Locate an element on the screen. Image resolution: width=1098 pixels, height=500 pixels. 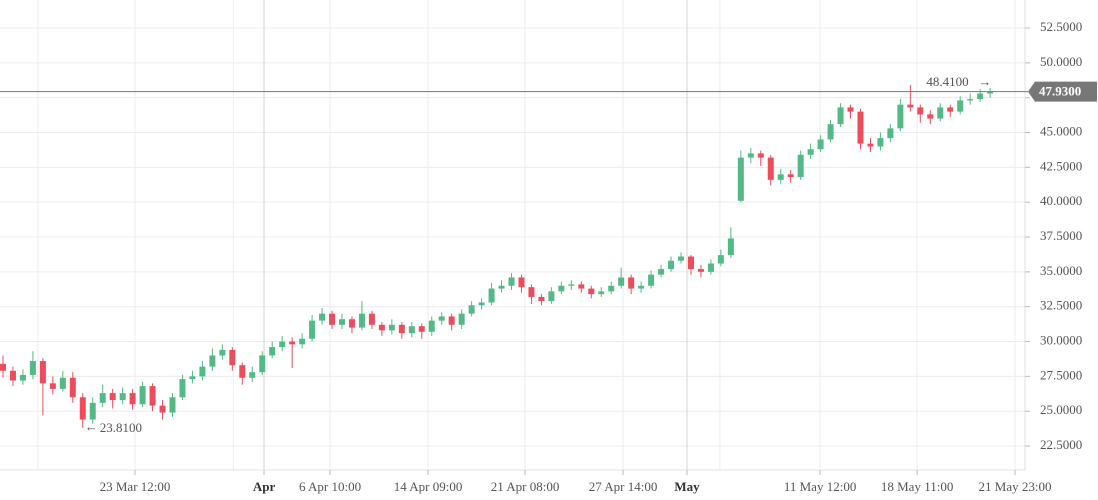
x-tick-label: 21 May 23:00 is located at coordinates (1015, 486).